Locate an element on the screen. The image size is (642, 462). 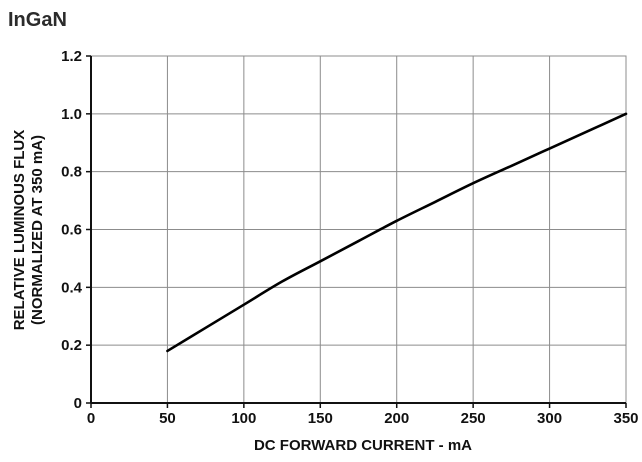
x-ticks: 0 50 100 150 200 250 300 350 is located at coordinates (363, 415).